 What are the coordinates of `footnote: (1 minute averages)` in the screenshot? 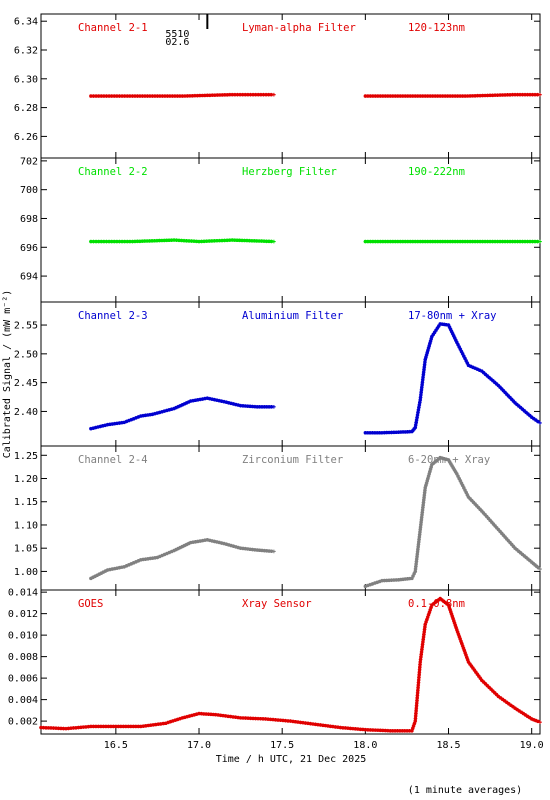 It's located at (465, 790).